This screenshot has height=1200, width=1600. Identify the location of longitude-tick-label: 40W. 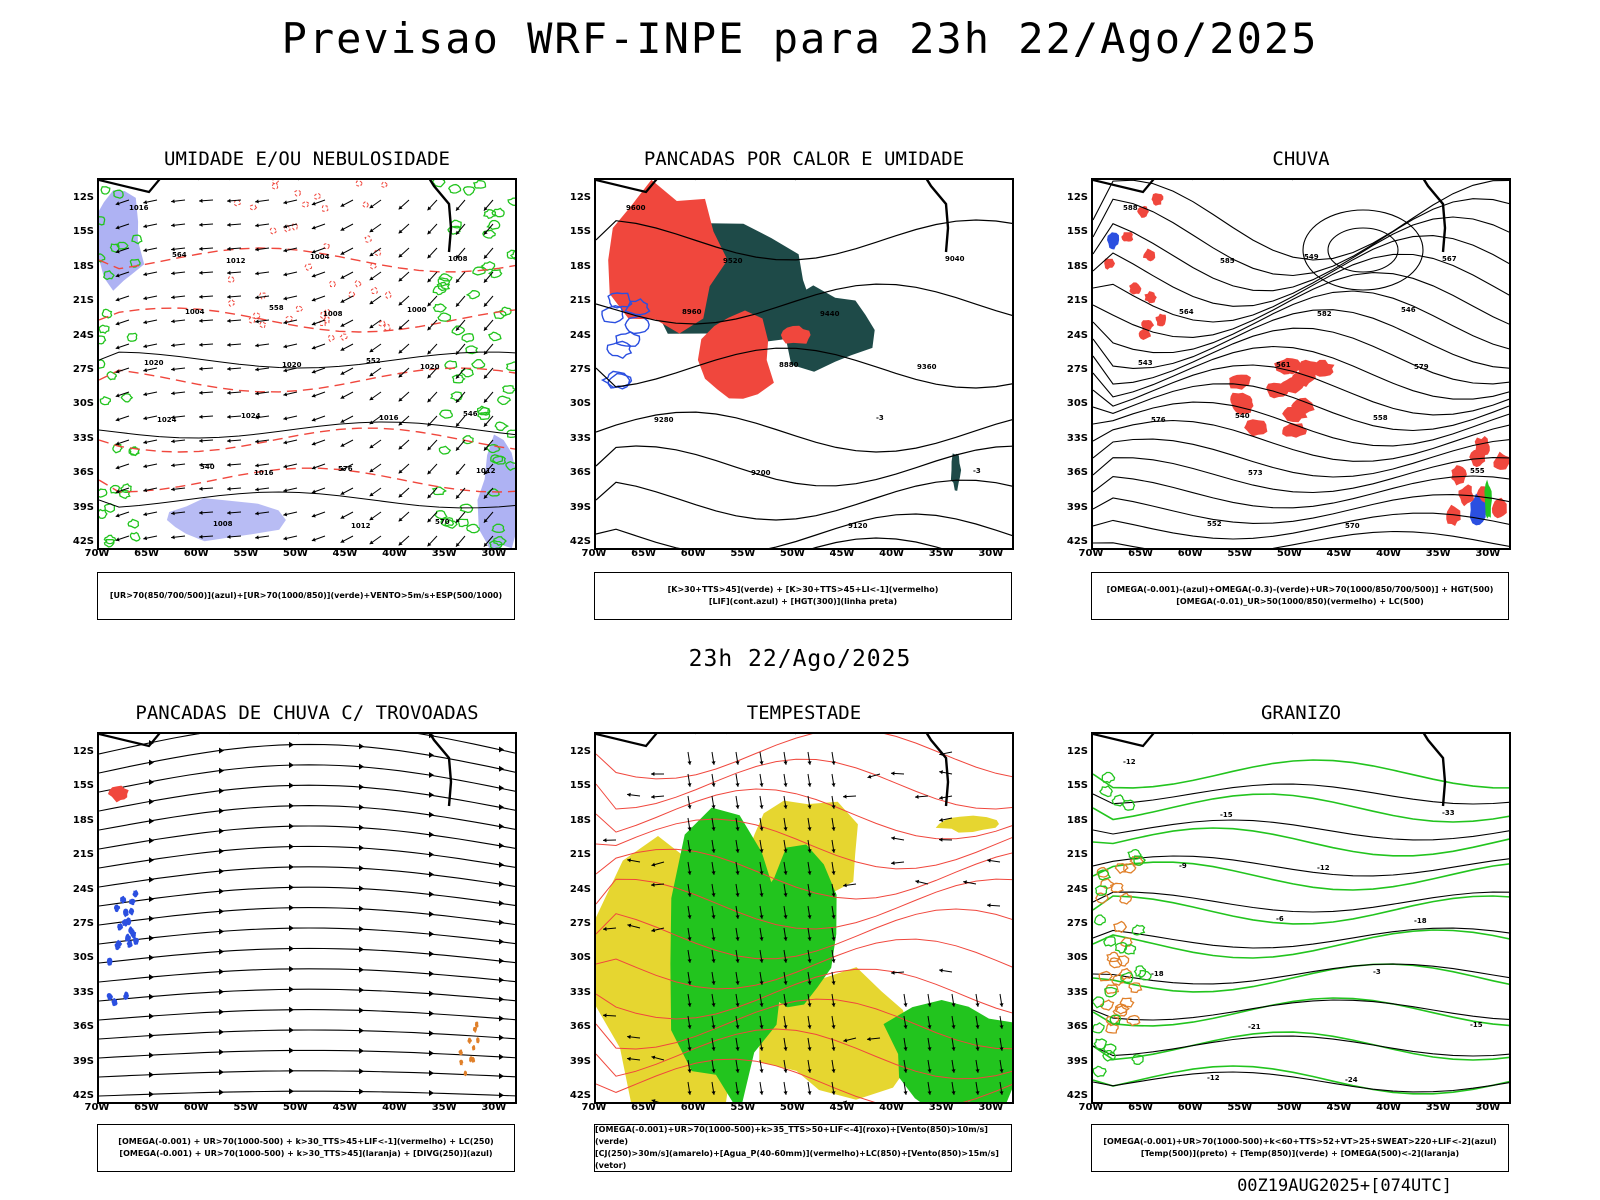
(395, 1107).